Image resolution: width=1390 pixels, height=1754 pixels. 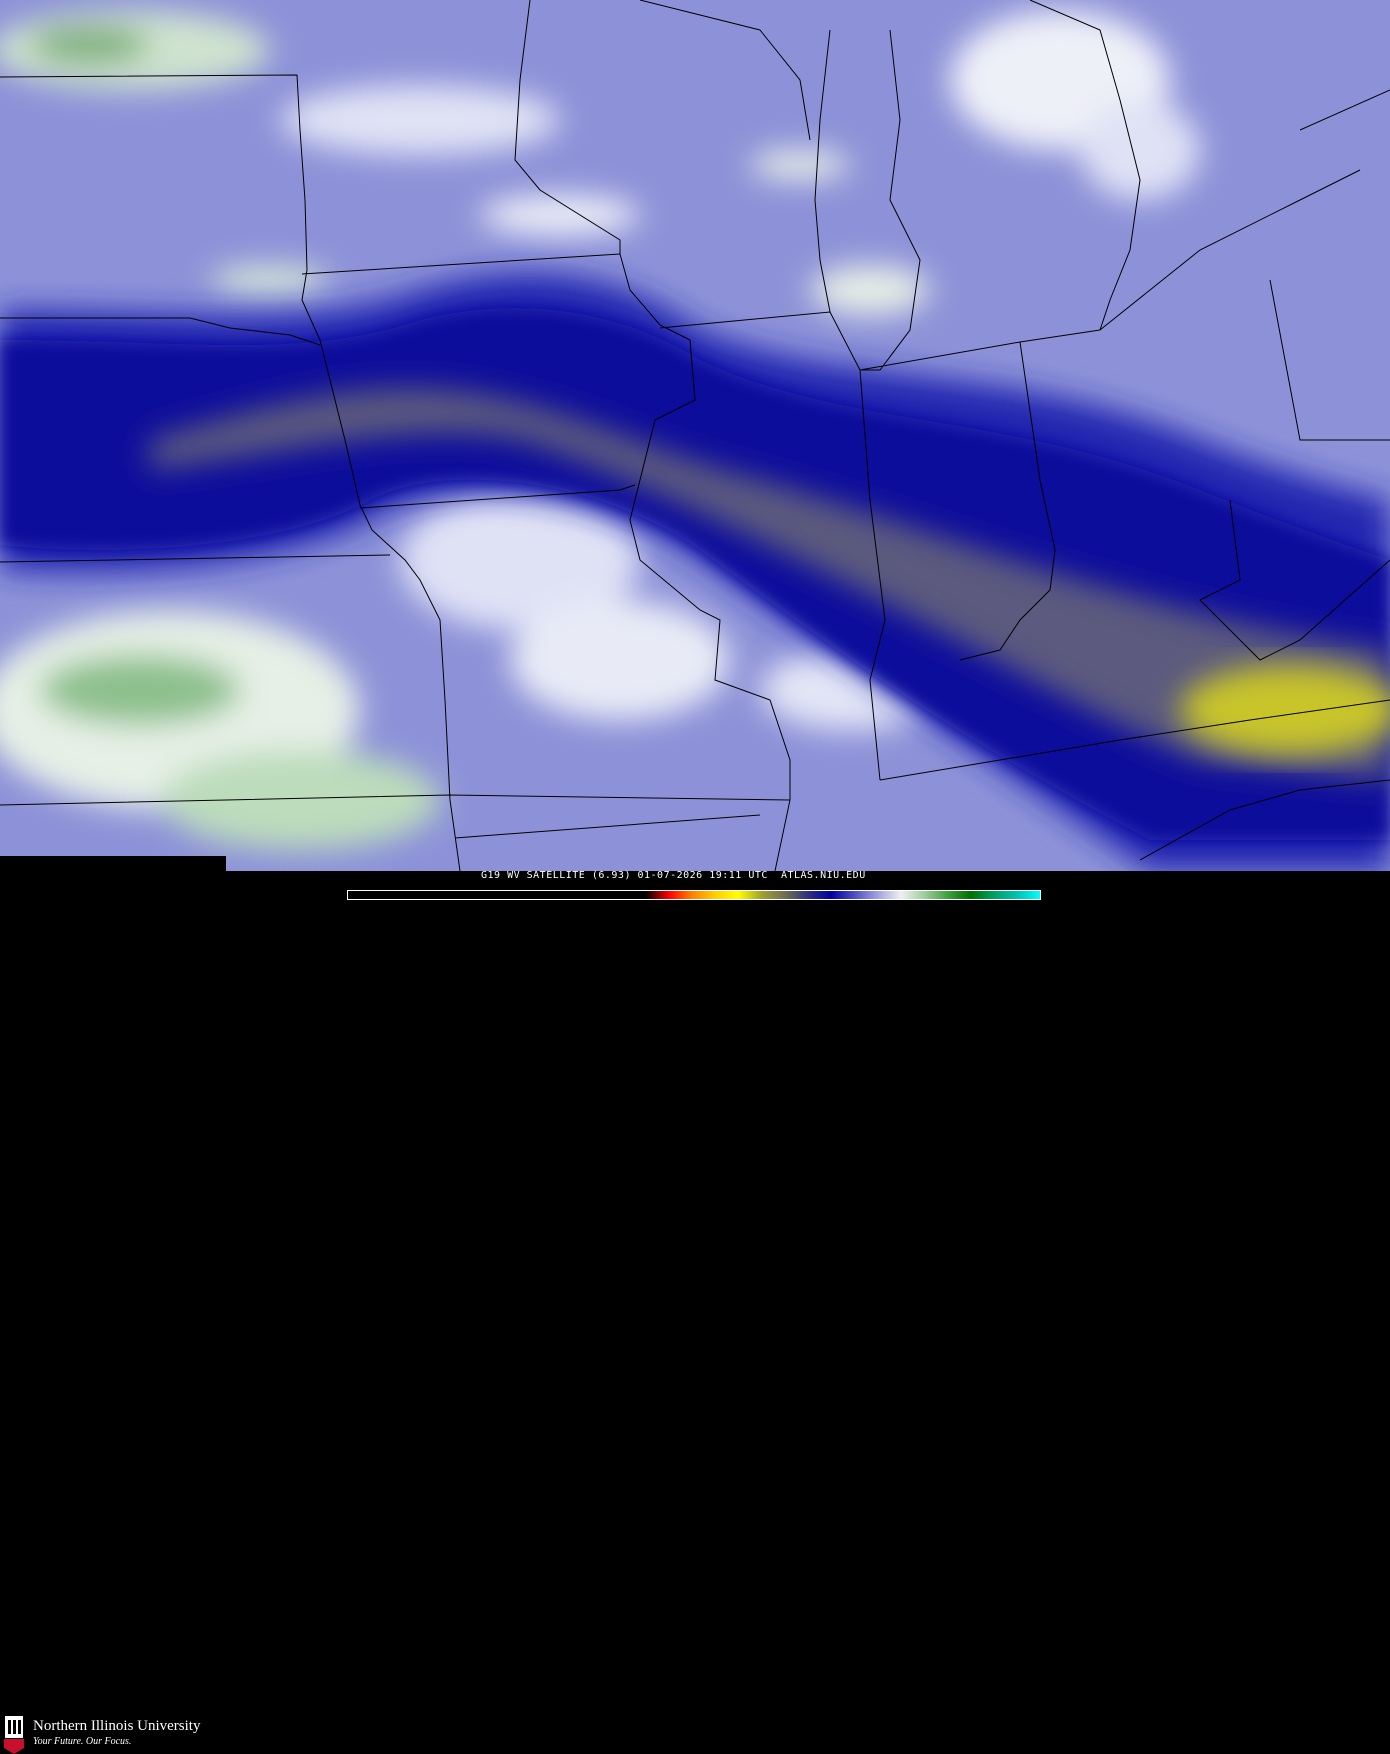 I want to click on university-name: Northern Illinois University, so click(x=117, y=1726).